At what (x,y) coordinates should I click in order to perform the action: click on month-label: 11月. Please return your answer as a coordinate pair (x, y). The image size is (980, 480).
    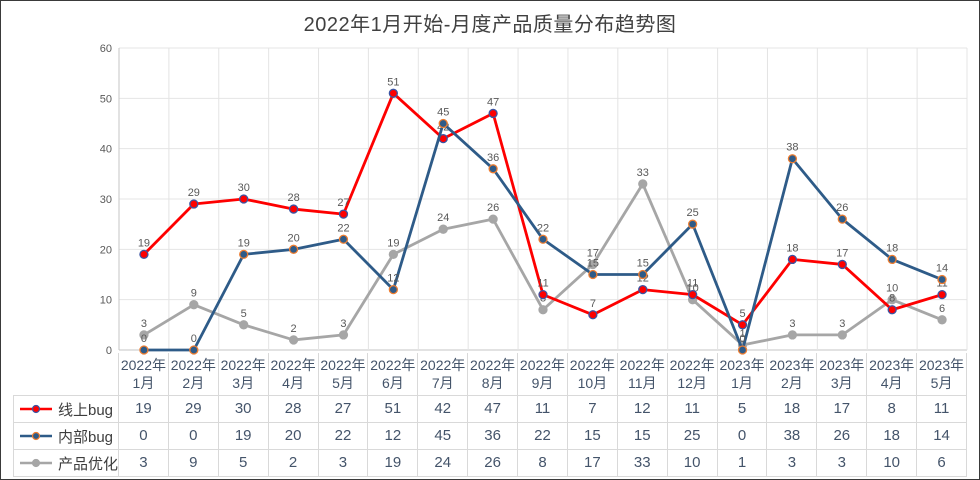
    Looking at the image, I should click on (642, 383).